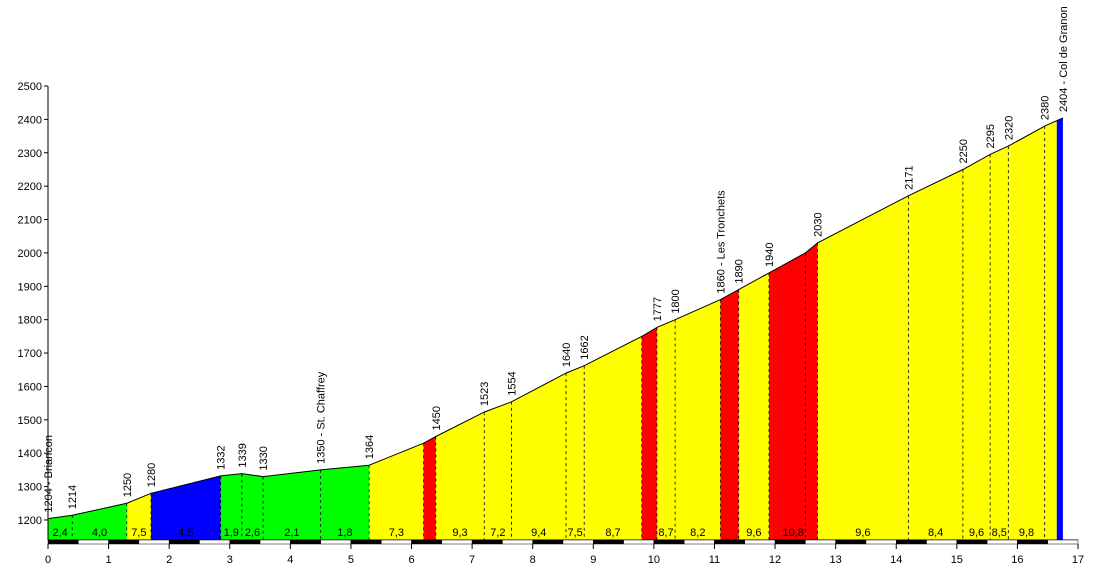 The height and width of the screenshot is (570, 1097). Describe the element at coordinates (775, 560) in the screenshot. I see `x-tick-label: 12` at that location.